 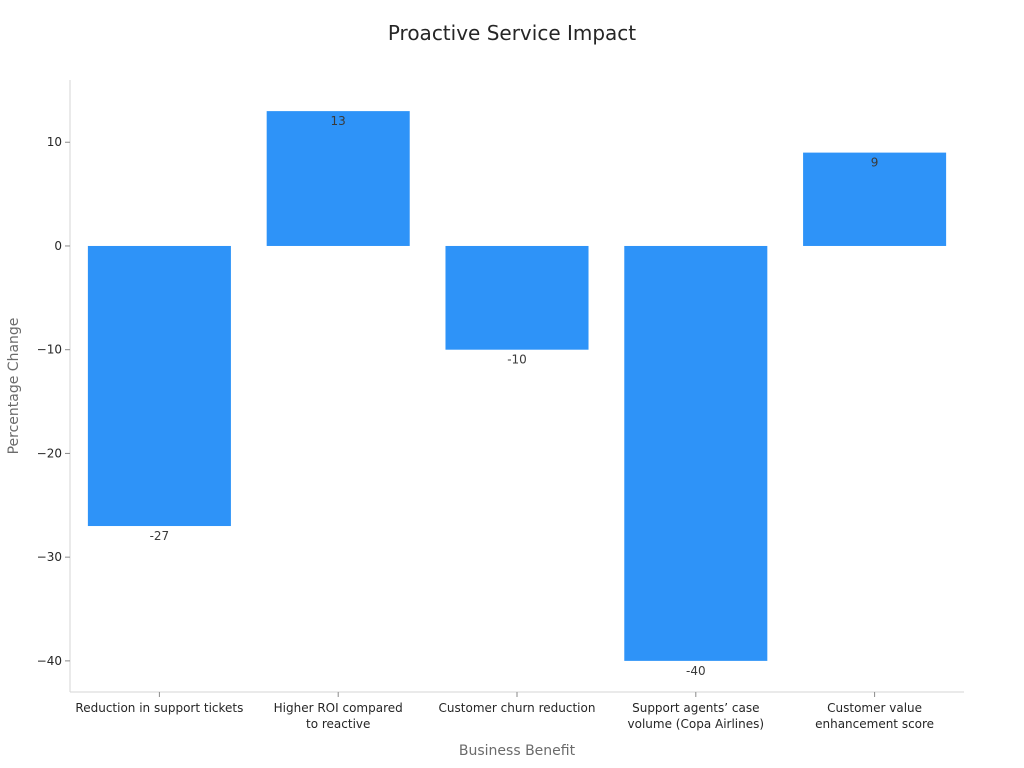 What do you see at coordinates (338, 121) in the screenshot?
I see `data-label-2: 13` at bounding box center [338, 121].